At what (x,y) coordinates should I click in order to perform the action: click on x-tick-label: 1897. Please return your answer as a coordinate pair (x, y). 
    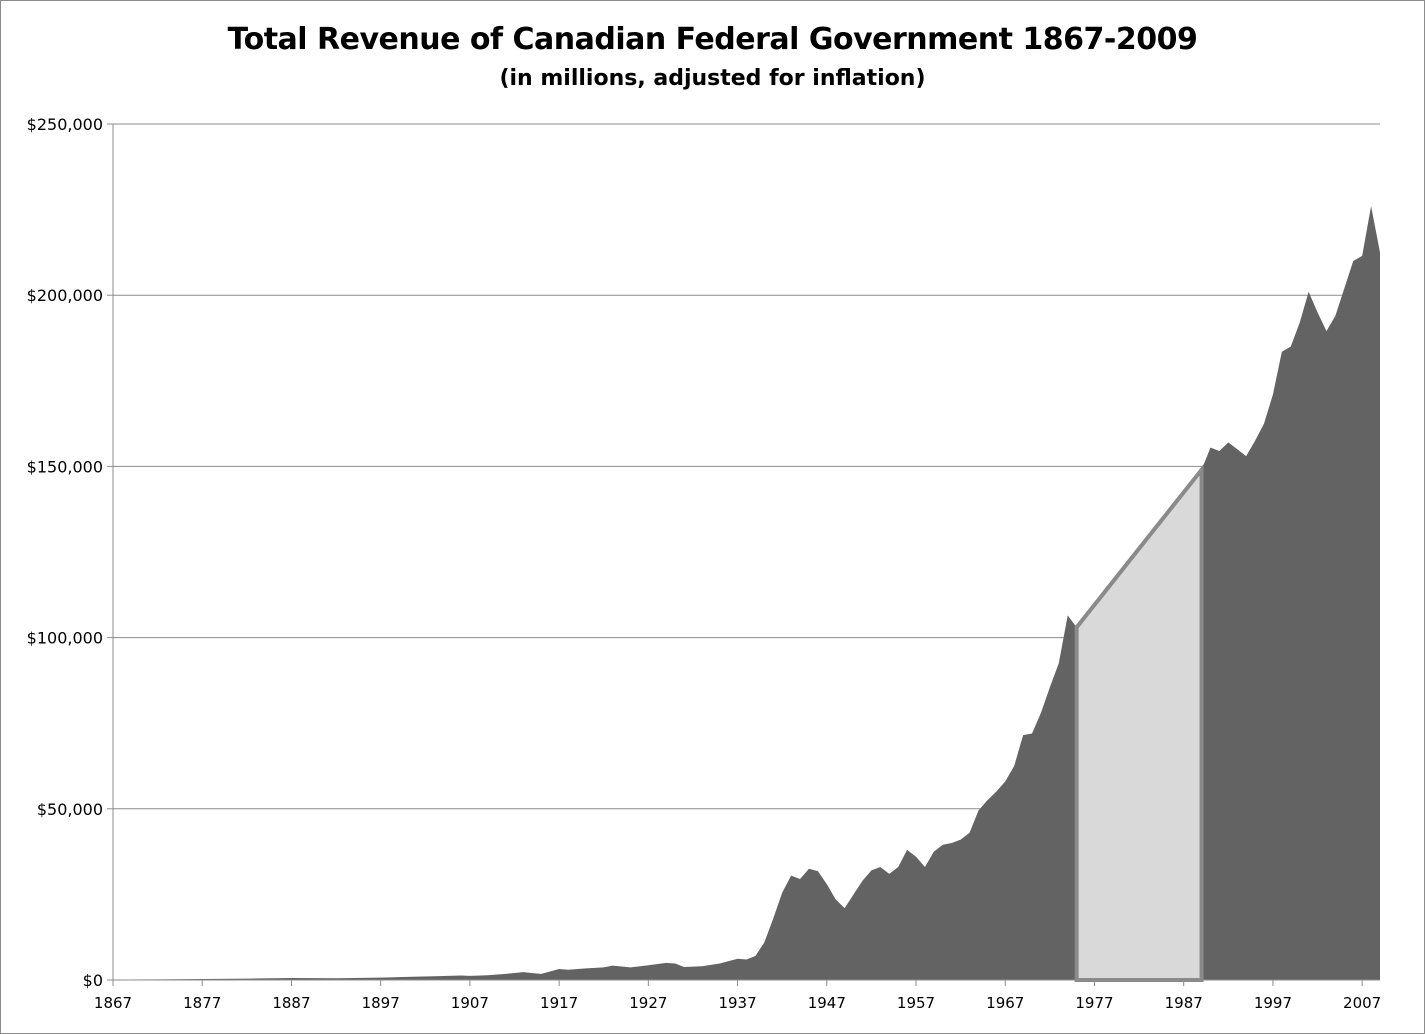
    Looking at the image, I should click on (381, 1003).